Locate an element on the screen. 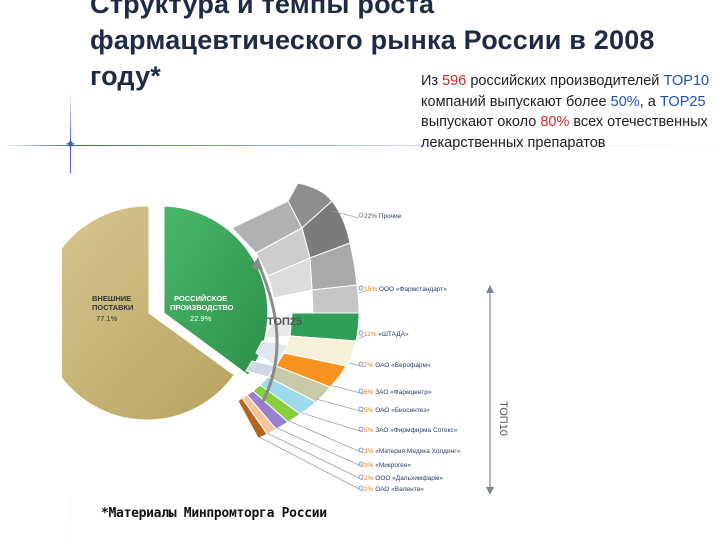 This screenshot has height=540, width=720. company-label: 3% «Материя Медика Холдинг» is located at coordinates (412, 451).